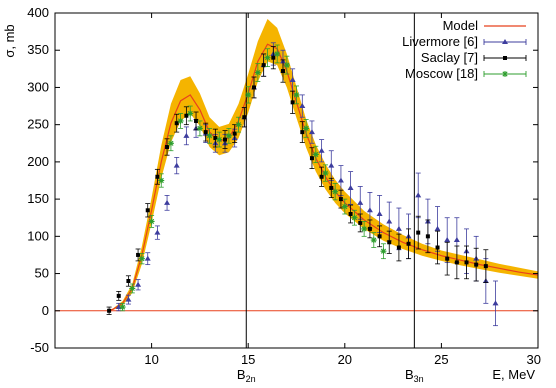 The width and height of the screenshot is (556, 388). Describe the element at coordinates (345, 359) in the screenshot. I see `x-tick-label: 20` at that location.